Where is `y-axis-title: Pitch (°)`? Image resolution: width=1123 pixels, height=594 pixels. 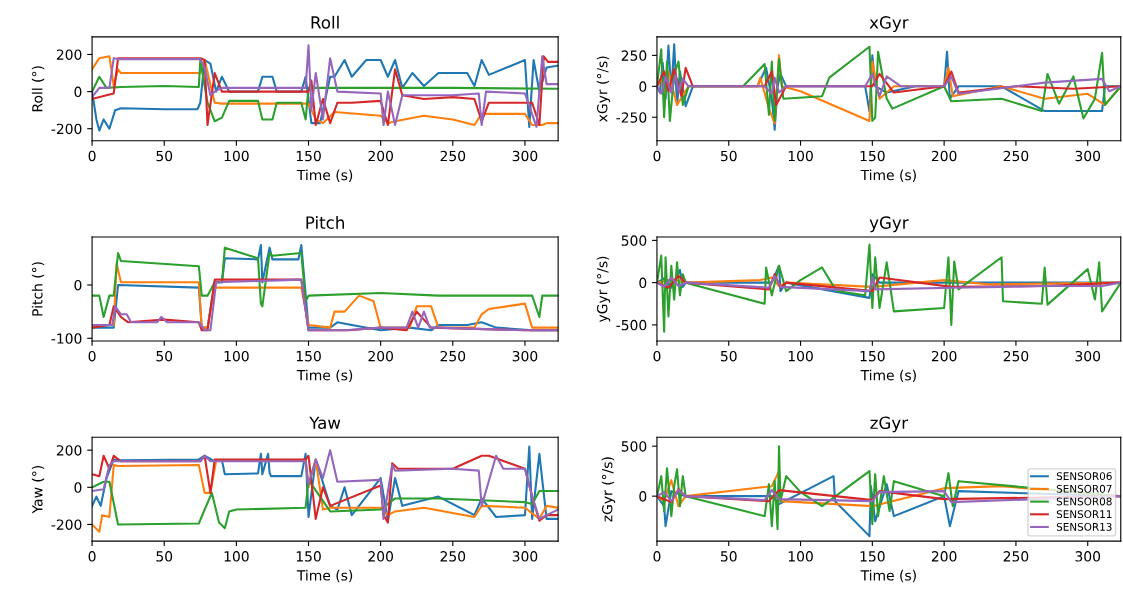
y-axis-title: Pitch (°) is located at coordinates (38, 289).